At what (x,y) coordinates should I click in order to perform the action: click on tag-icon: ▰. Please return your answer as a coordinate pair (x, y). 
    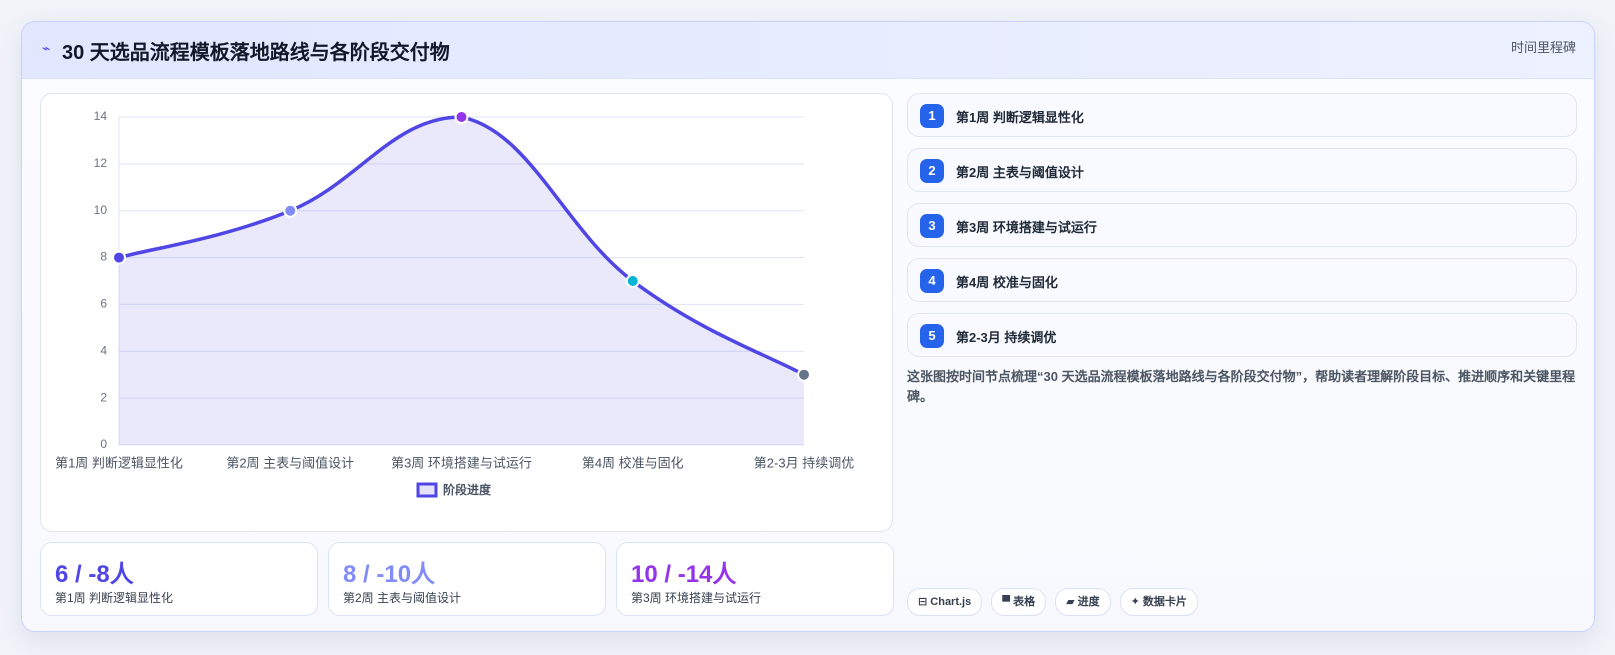
    Looking at the image, I should click on (1072, 602).